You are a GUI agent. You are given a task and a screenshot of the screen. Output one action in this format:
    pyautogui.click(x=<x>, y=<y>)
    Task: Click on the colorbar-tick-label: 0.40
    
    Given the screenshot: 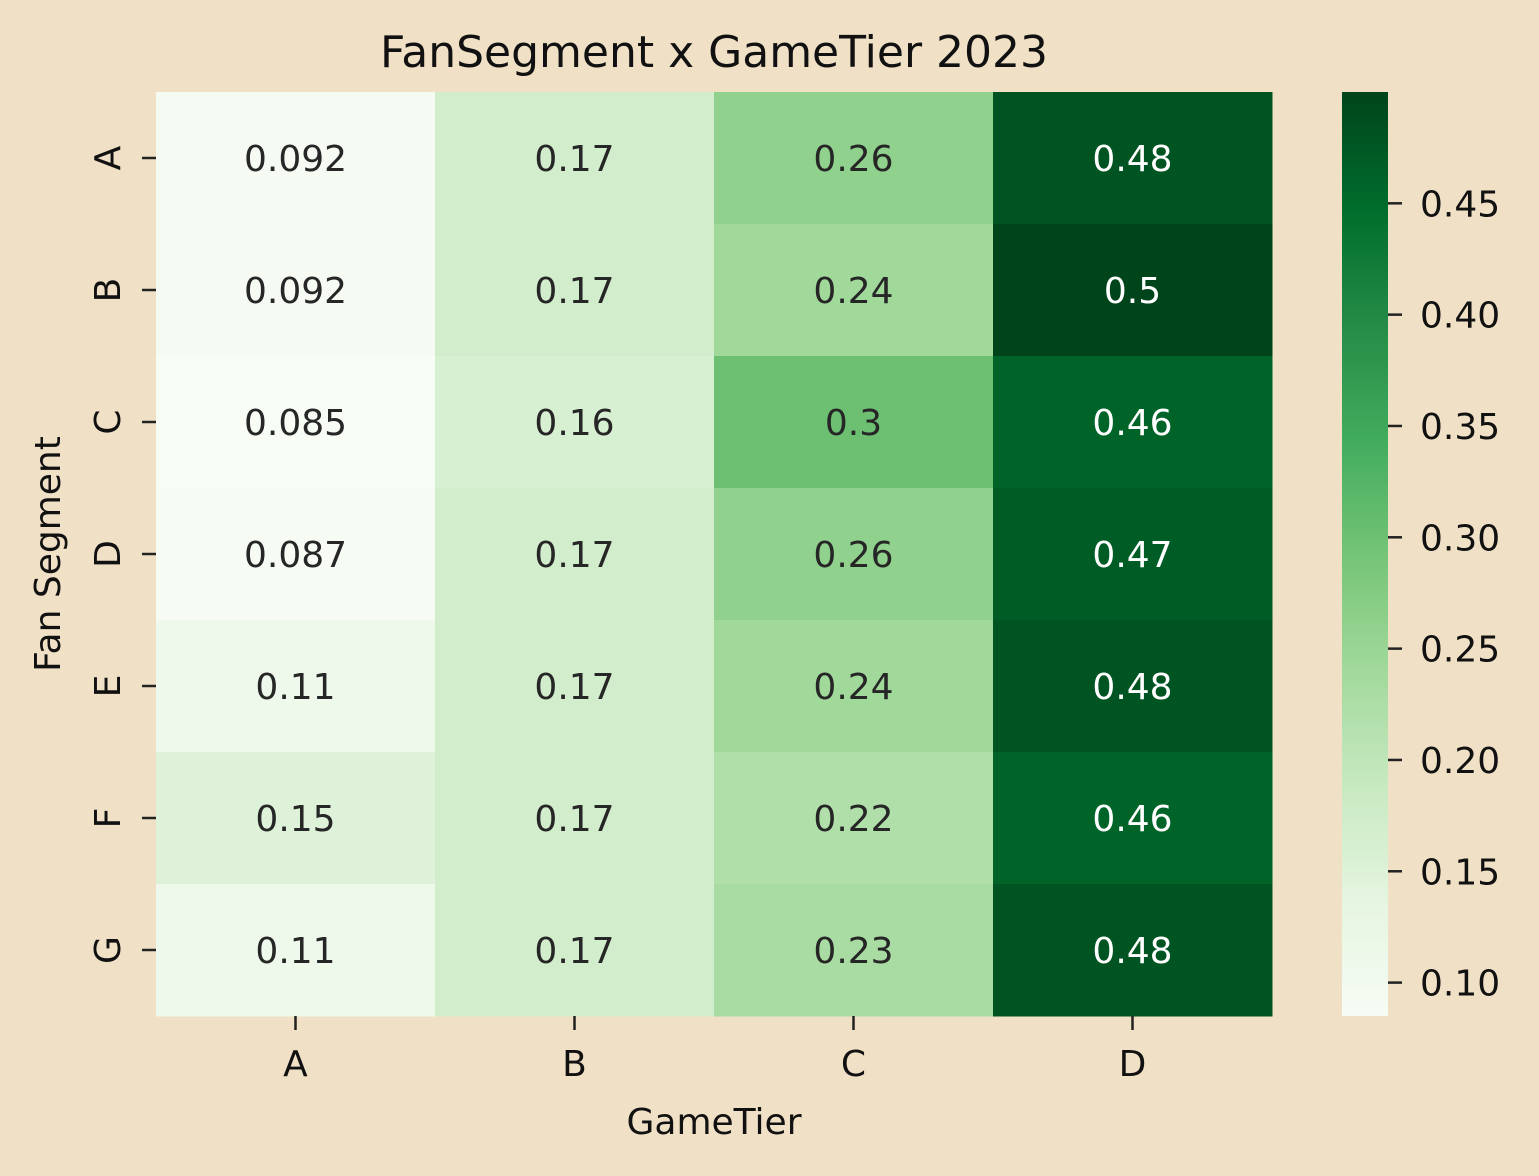 What is the action you would take?
    pyautogui.click(x=1460, y=316)
    